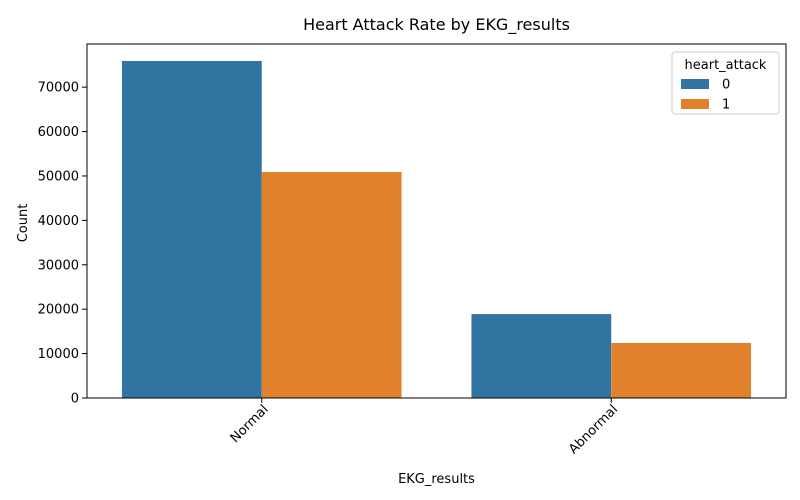 The width and height of the screenshot is (800, 500). What do you see at coordinates (23, 223) in the screenshot?
I see `y-axis-label: Count` at bounding box center [23, 223].